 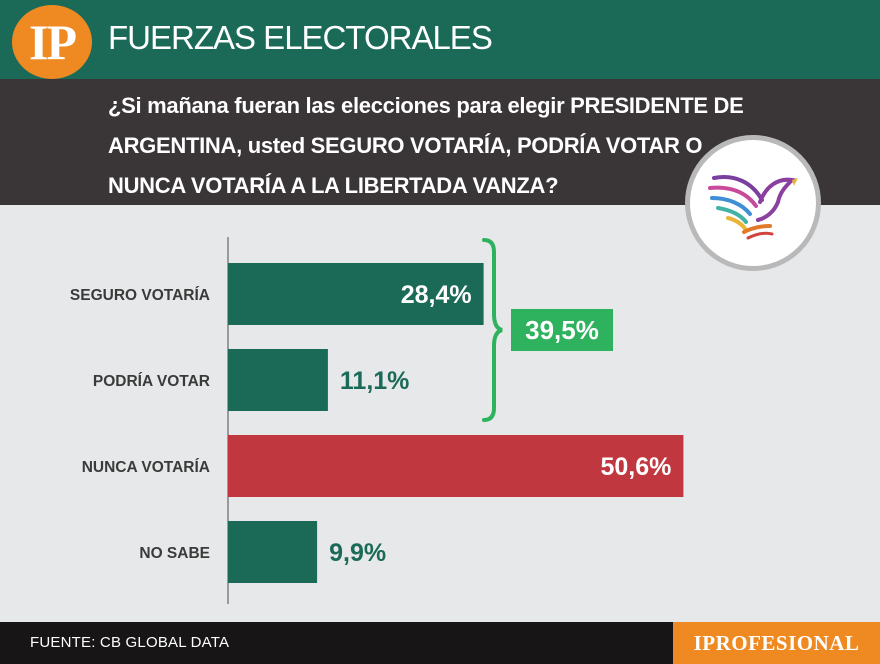 I want to click on value-label: 50,6%, so click(x=636, y=467).